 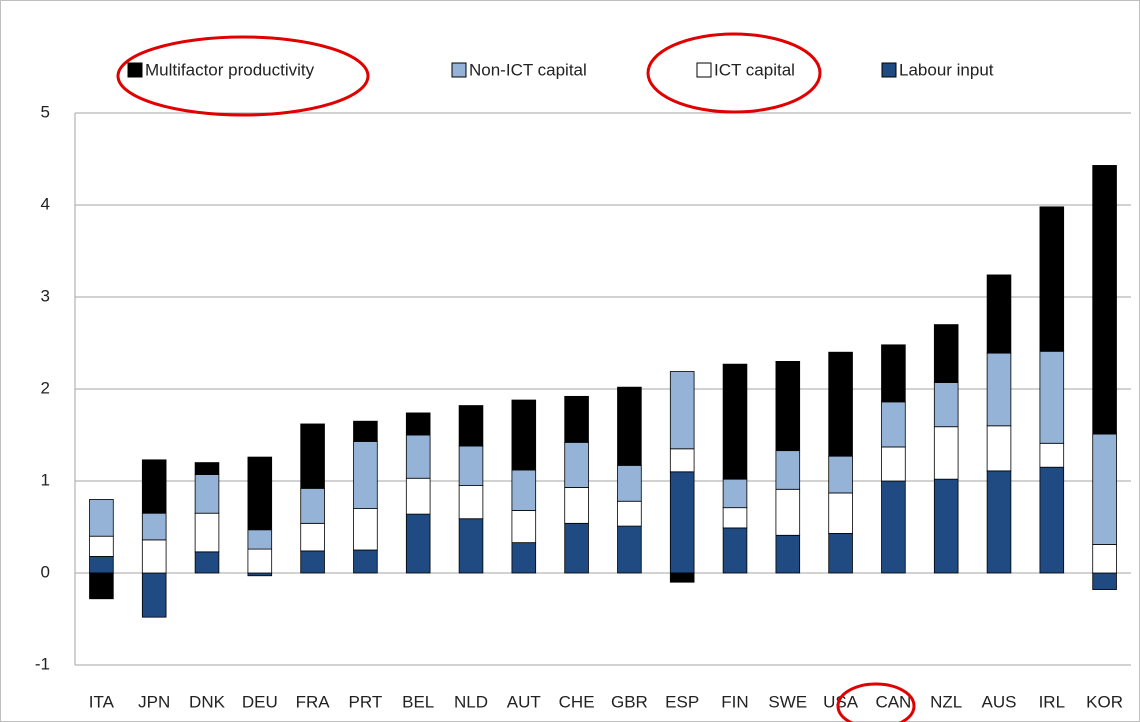 I want to click on x-tick-label: USA, so click(x=841, y=701).